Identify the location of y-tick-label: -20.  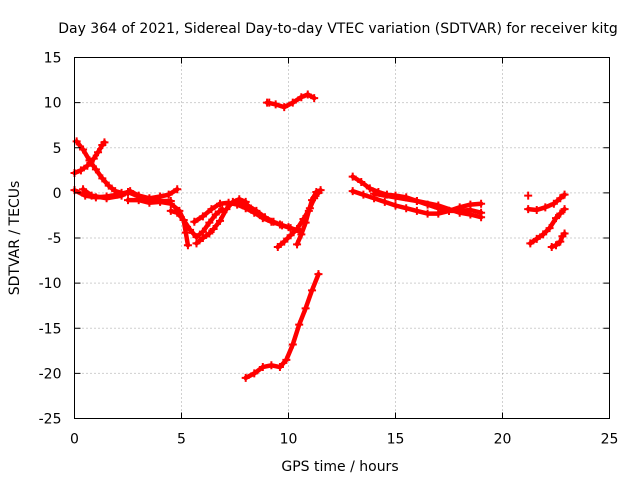
(50, 374).